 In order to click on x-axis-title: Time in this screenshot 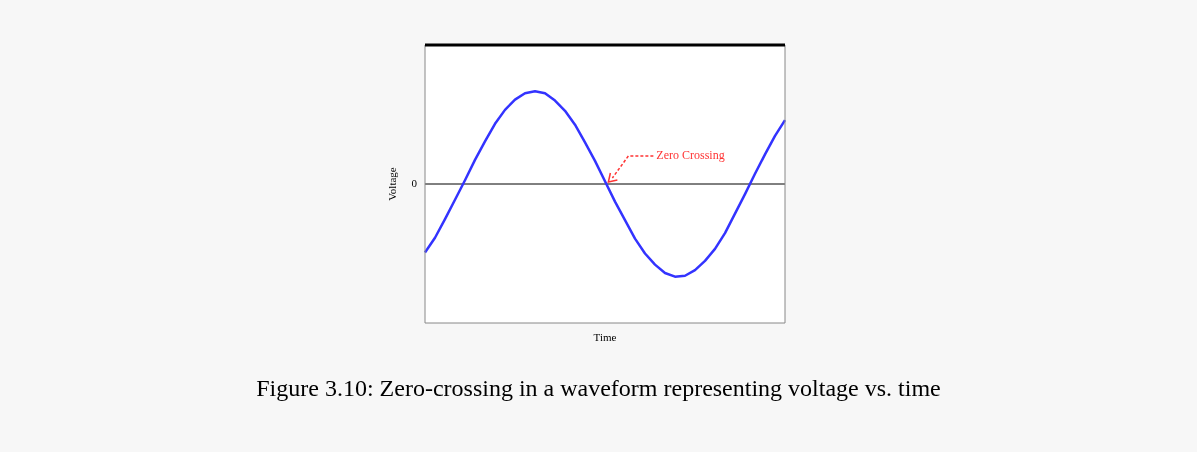, I will do `click(605, 337)`.